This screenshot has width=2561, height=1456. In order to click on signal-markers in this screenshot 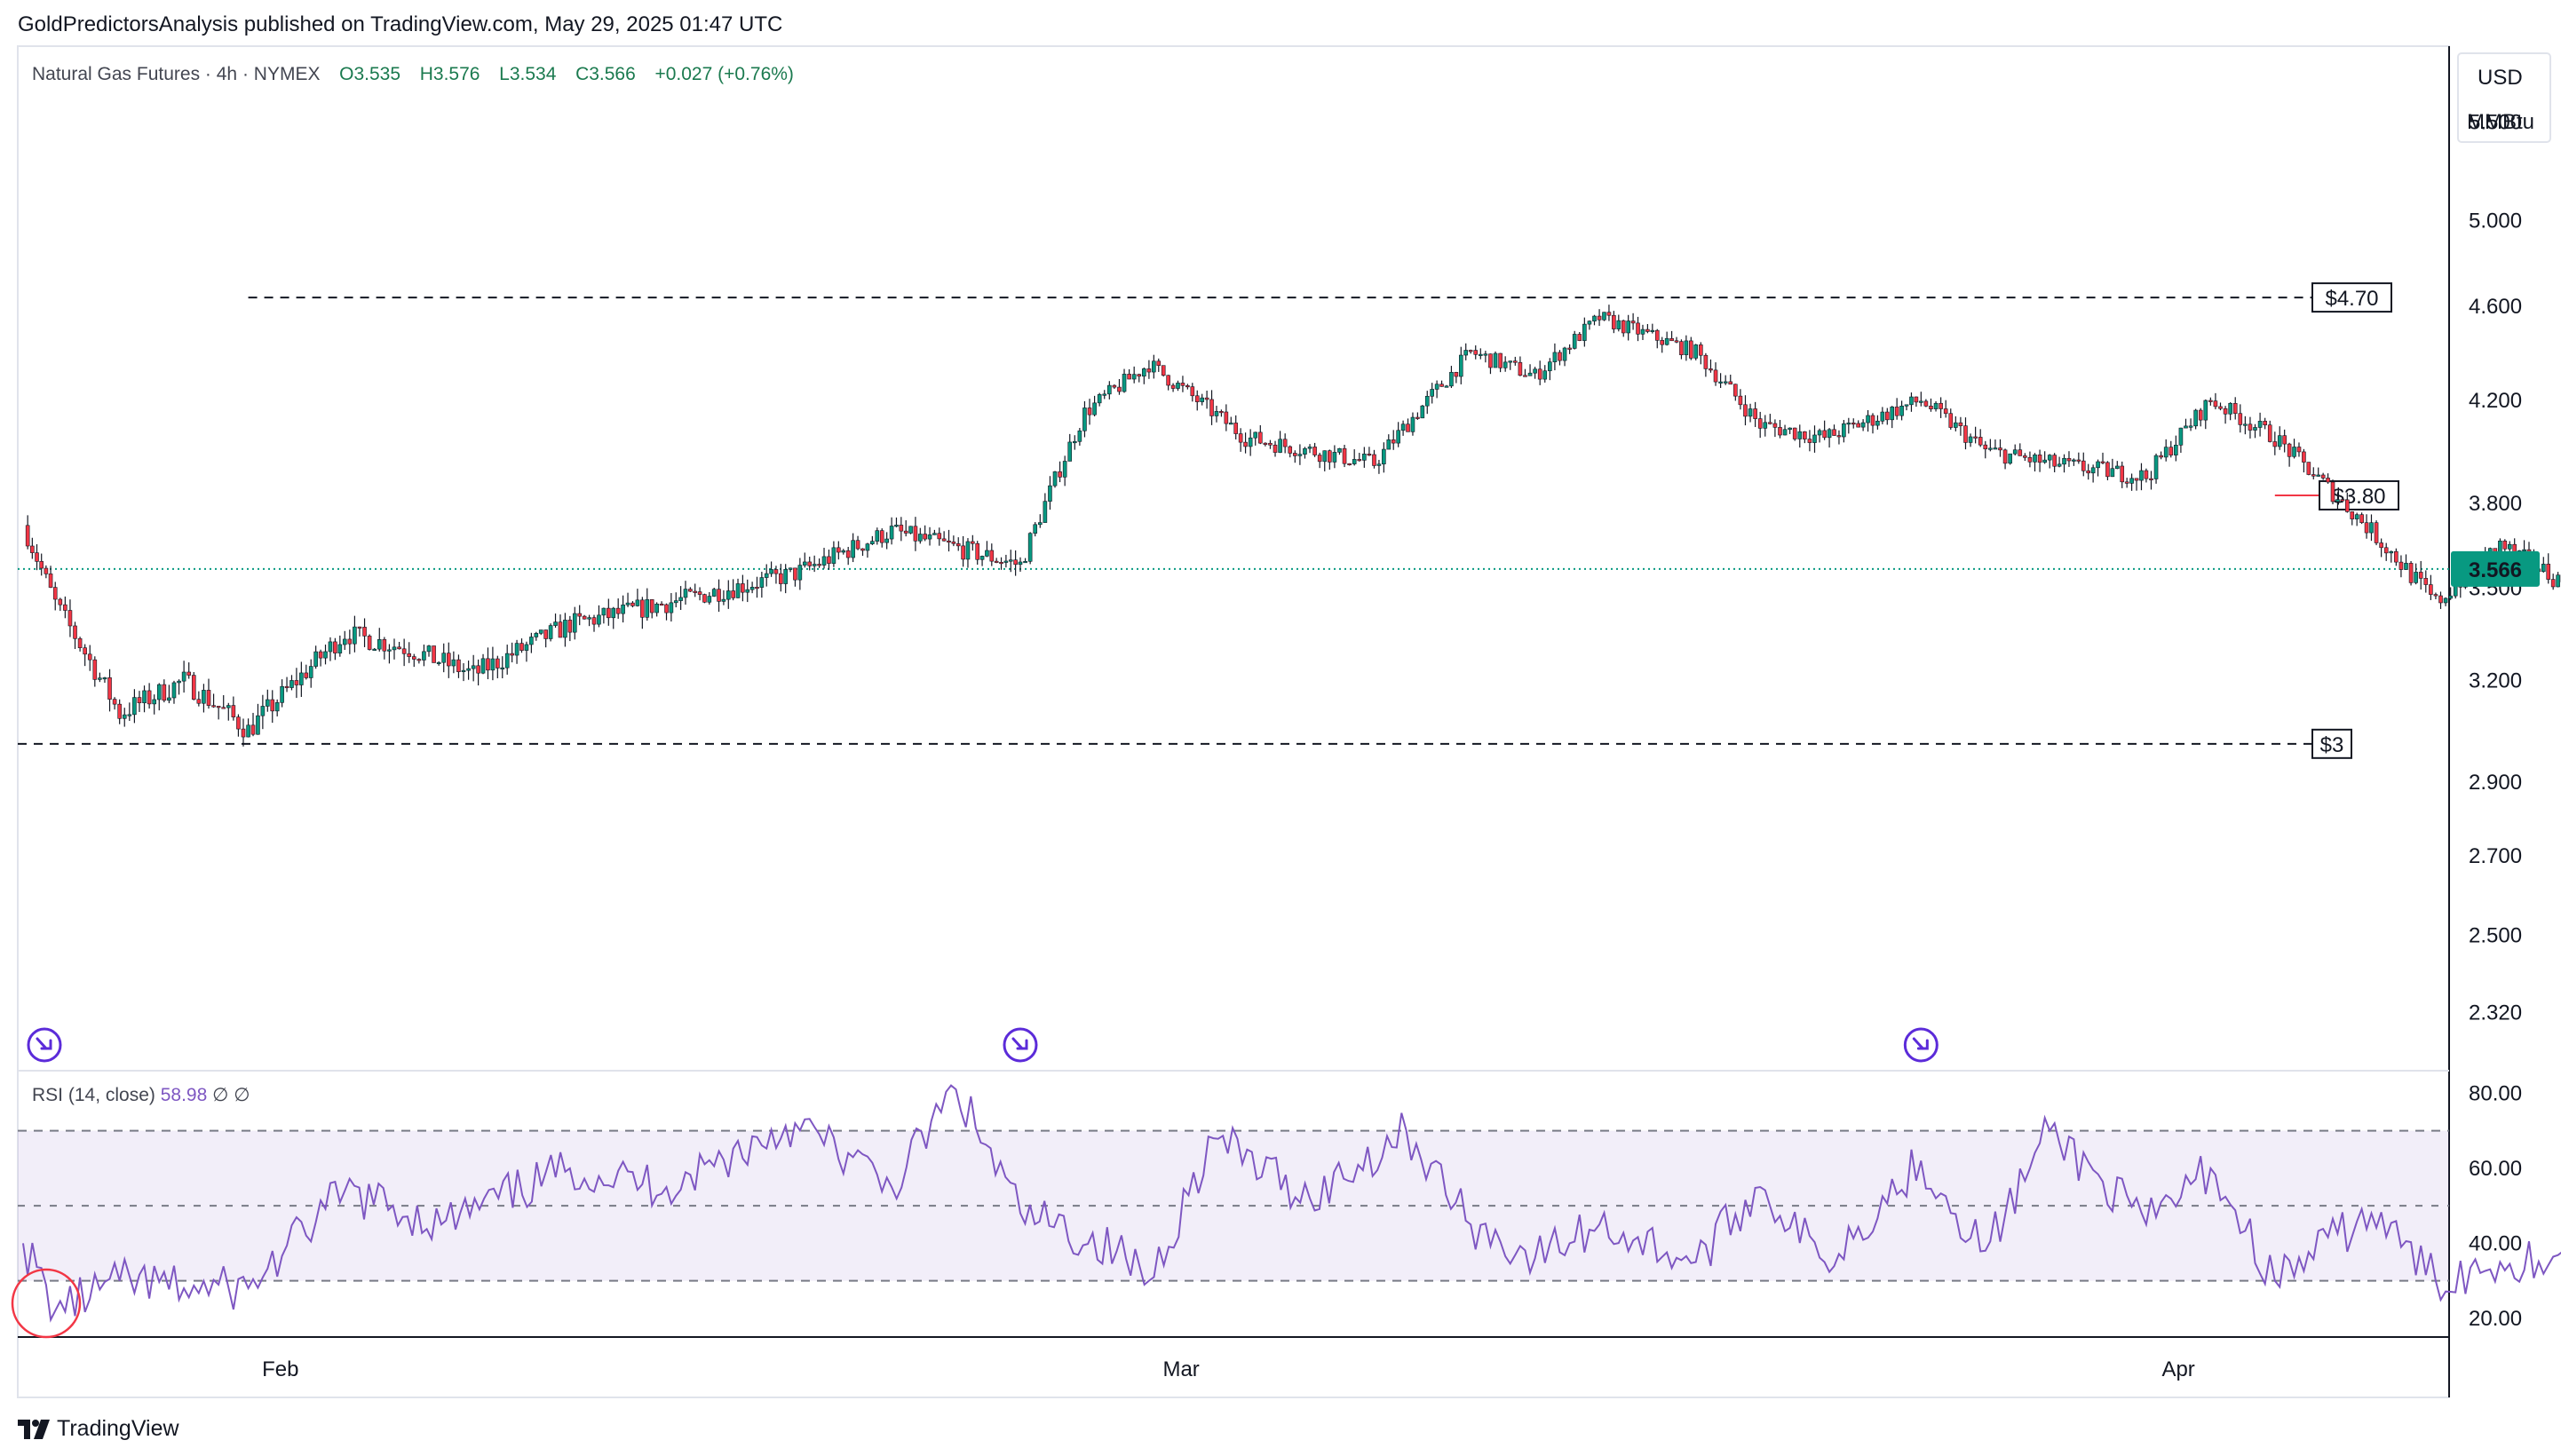, I will do `click(1294, 1045)`.